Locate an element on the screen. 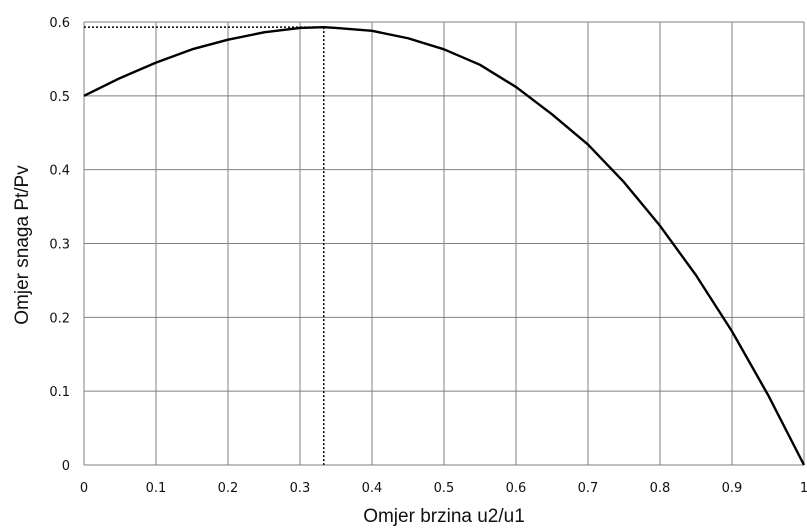  y-tick-label-2: 0.2 is located at coordinates (59, 318).